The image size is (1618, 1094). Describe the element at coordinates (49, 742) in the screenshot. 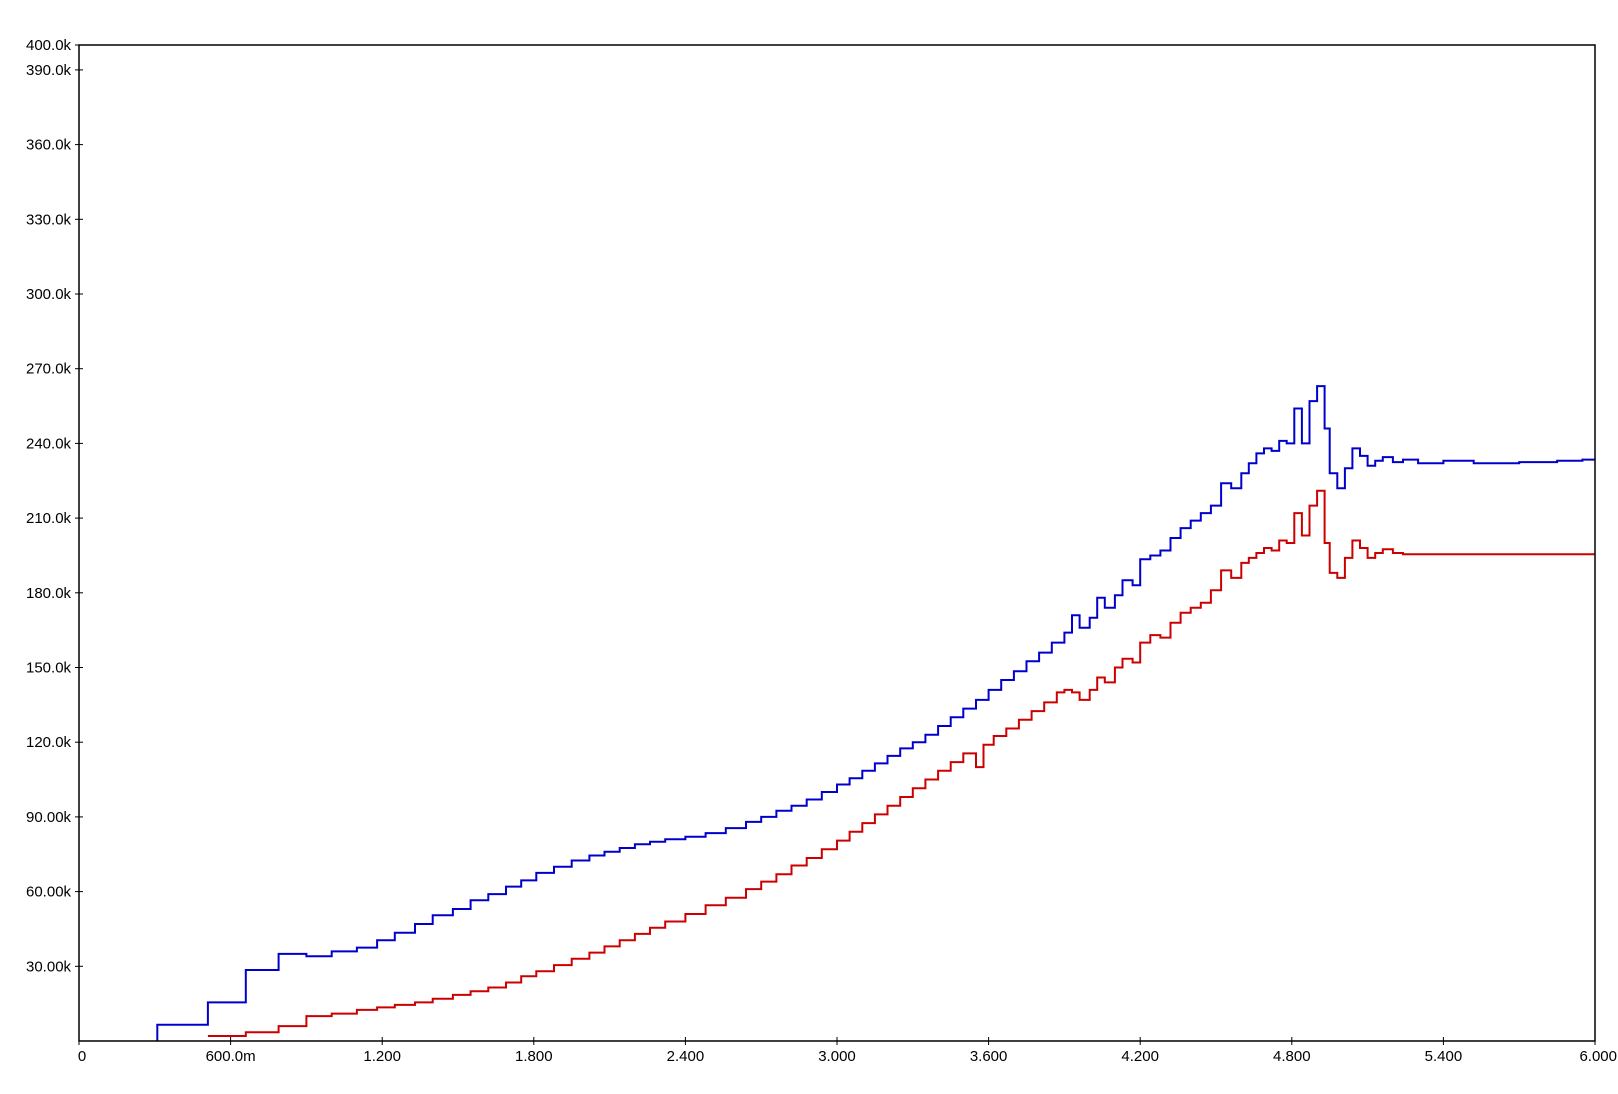

I see `y-tick-label: 120.0k` at that location.